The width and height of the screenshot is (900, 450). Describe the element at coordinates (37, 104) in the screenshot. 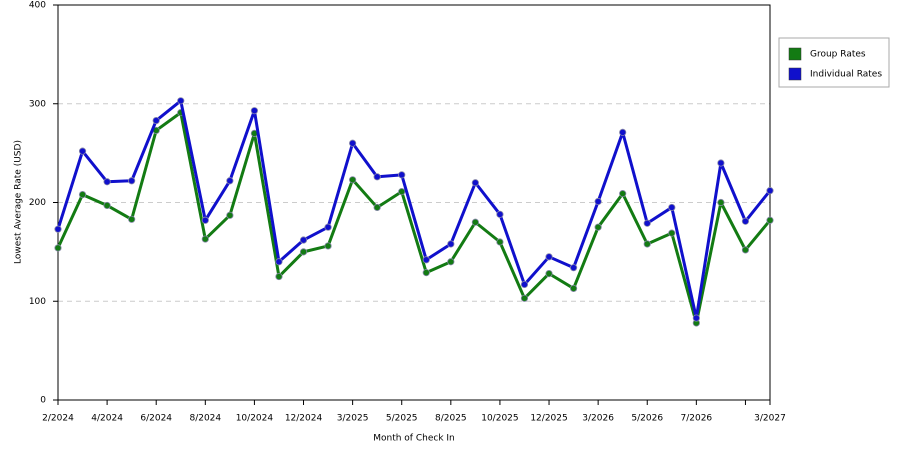

I see `y-tick-label: 300` at that location.